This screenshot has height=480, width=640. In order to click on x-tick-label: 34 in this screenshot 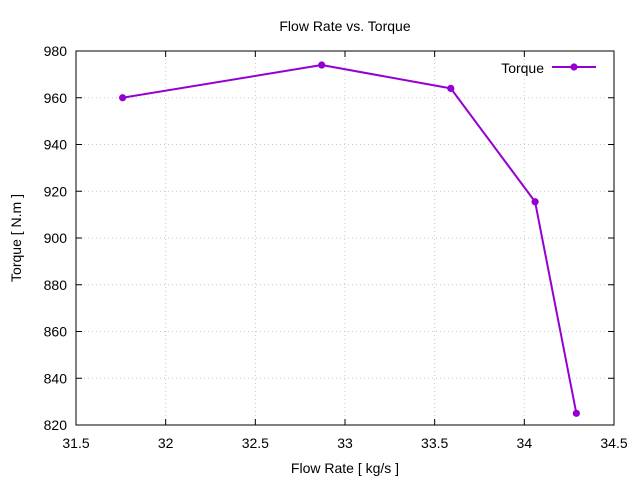, I will do `click(525, 443)`.